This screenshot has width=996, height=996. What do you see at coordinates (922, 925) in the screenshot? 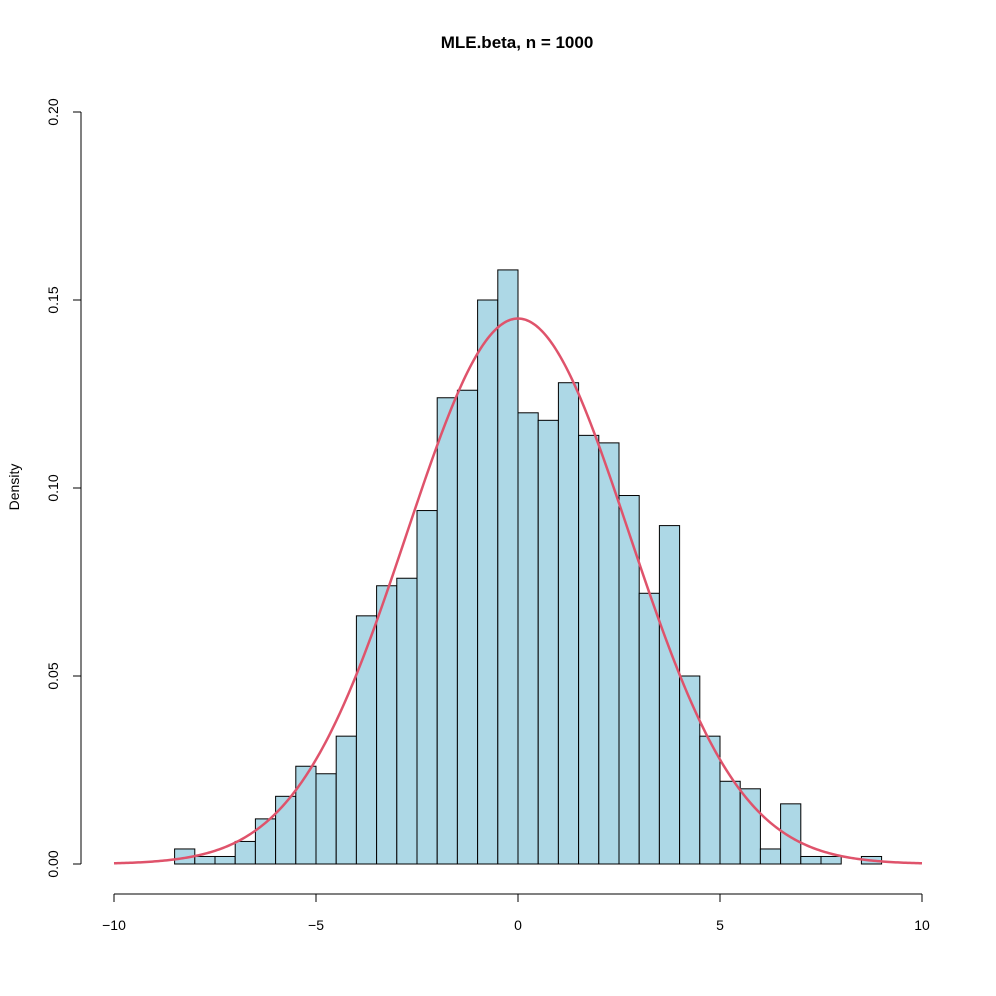
I see `x-tick-label: 10` at bounding box center [922, 925].